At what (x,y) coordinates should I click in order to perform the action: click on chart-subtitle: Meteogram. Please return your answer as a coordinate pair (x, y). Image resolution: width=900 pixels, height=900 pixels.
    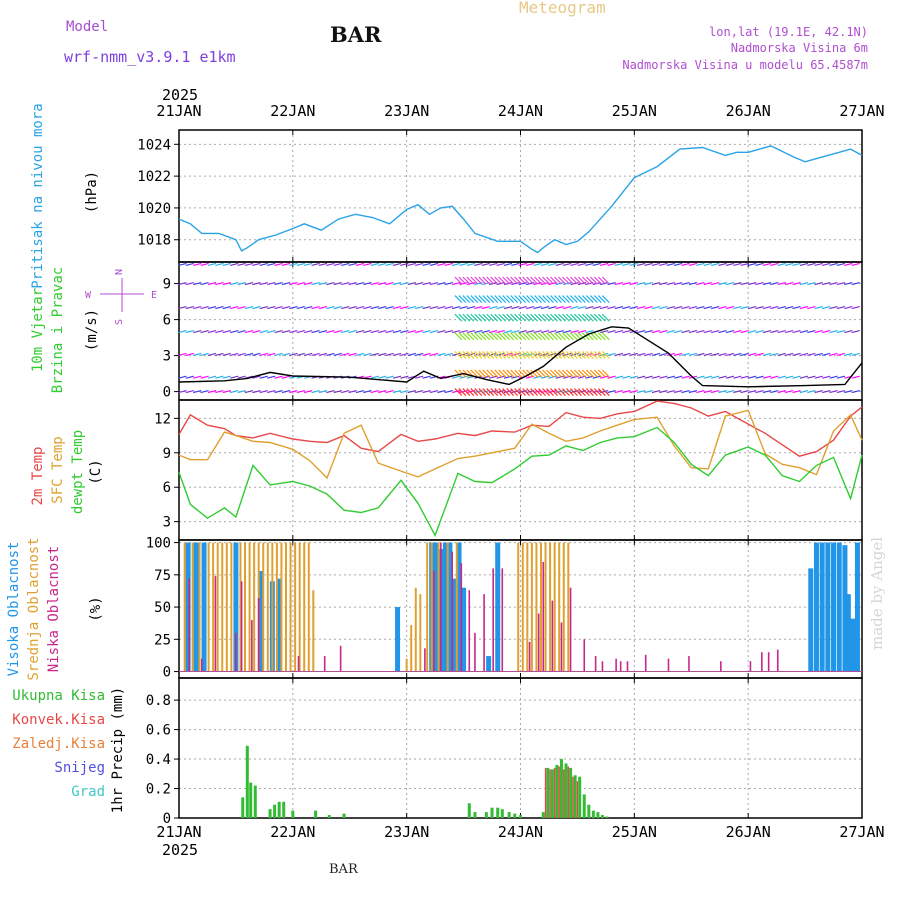
    Looking at the image, I should click on (562, 8).